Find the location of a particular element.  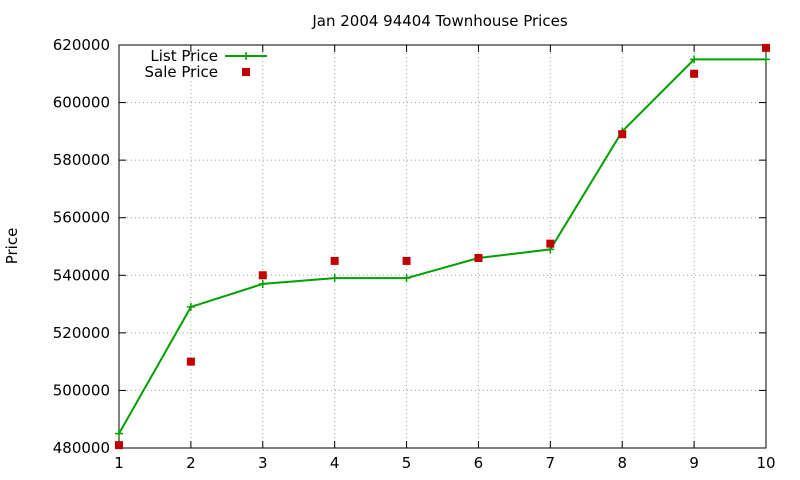

legend-label: Sale Price is located at coordinates (181, 72).